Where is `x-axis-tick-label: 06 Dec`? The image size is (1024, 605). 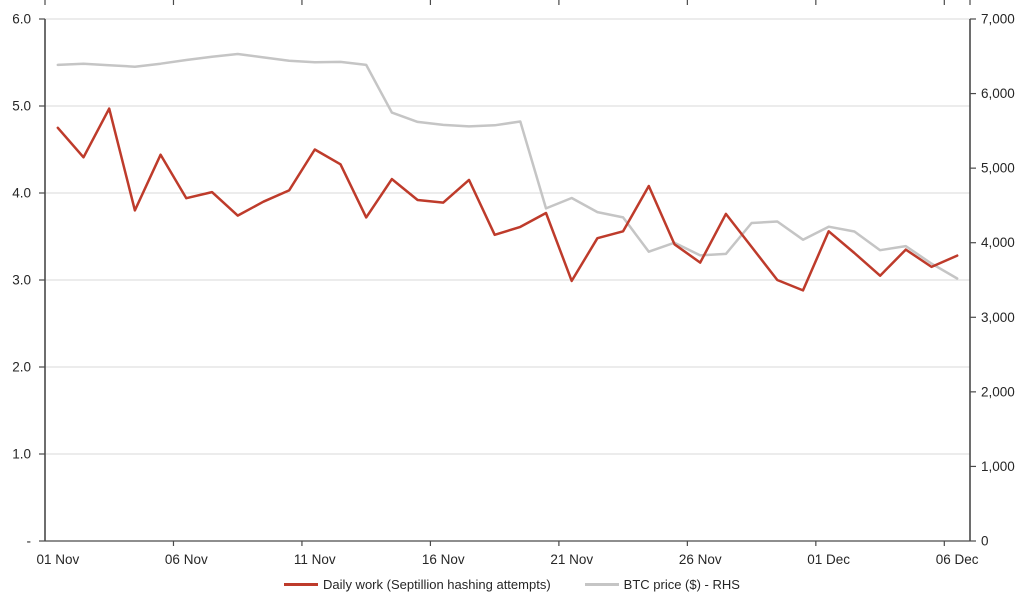
x-axis-tick-label: 06 Dec is located at coordinates (957, 559).